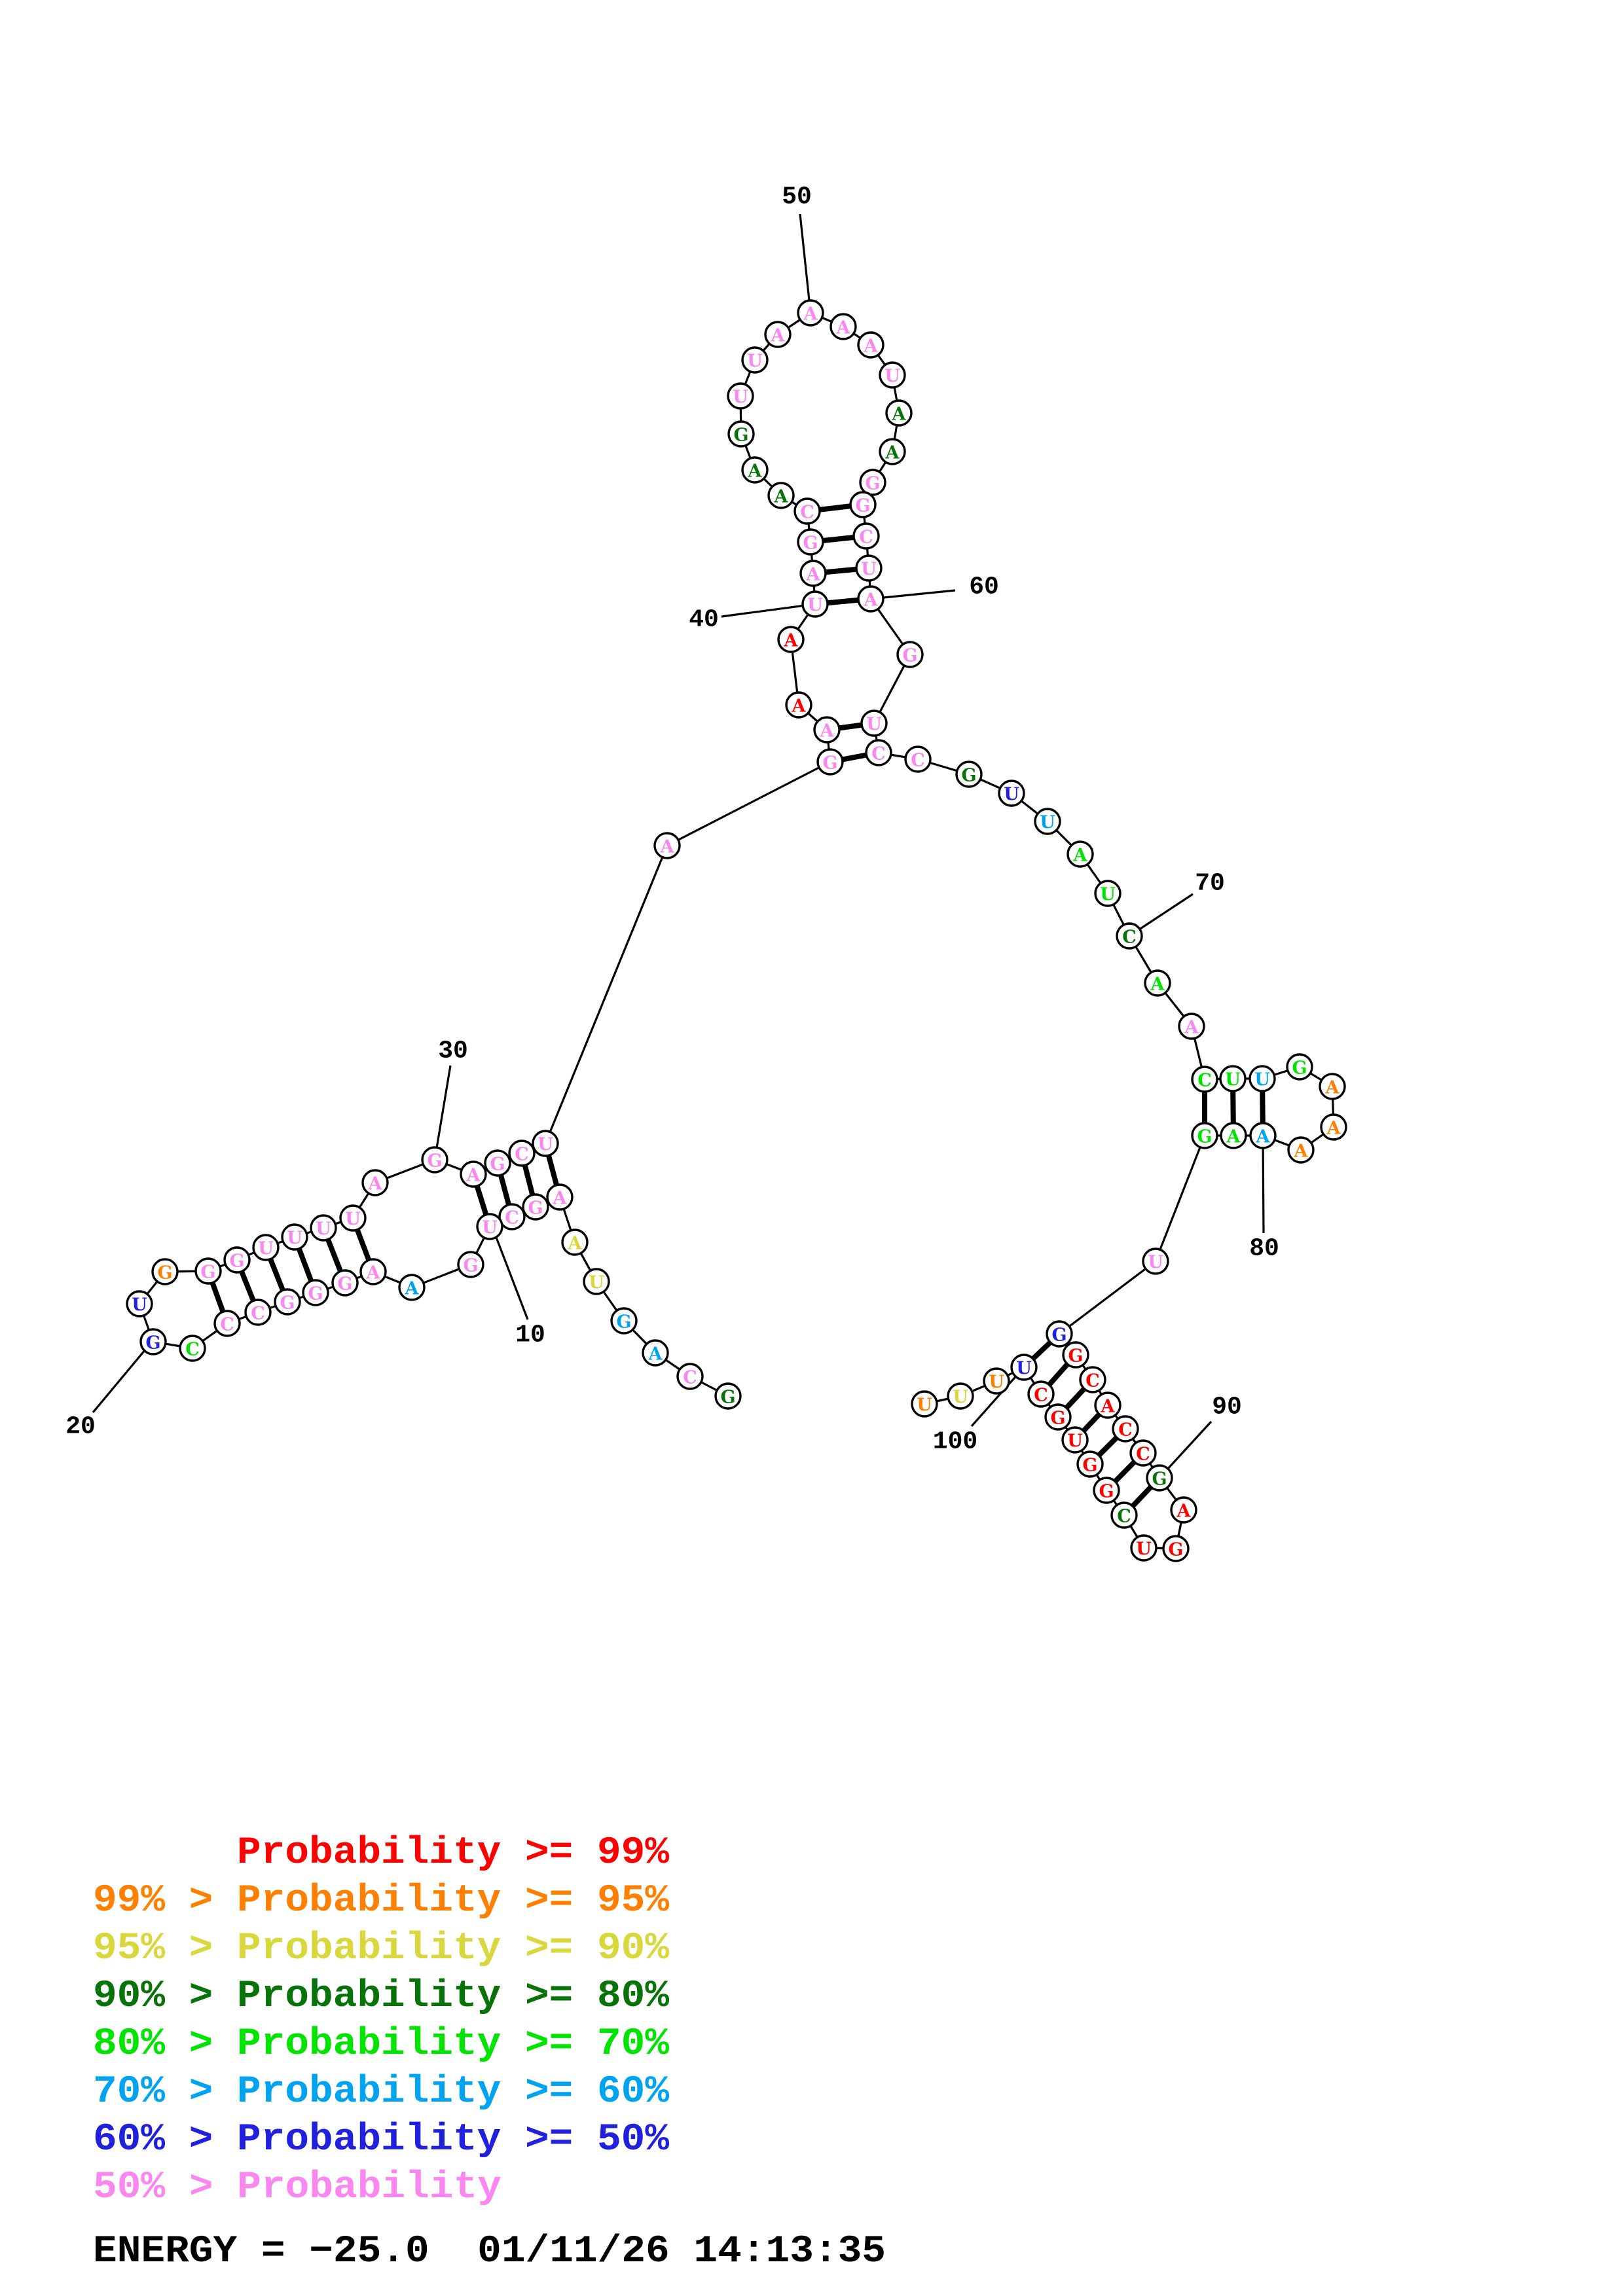 The width and height of the screenshot is (1623, 2296). I want to click on nucleotide-88: C, so click(1125, 1429).